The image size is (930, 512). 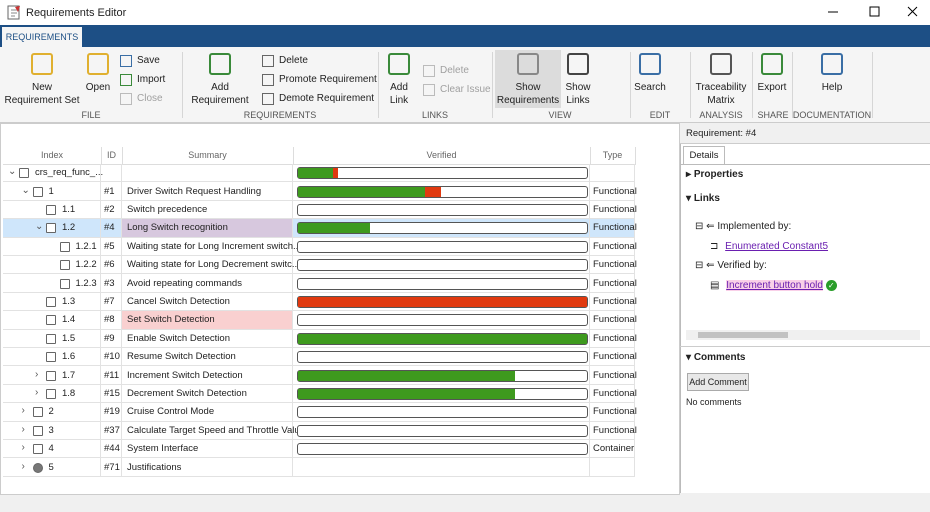 What do you see at coordinates (69, 375) in the screenshot?
I see `index-text: 1.7` at bounding box center [69, 375].